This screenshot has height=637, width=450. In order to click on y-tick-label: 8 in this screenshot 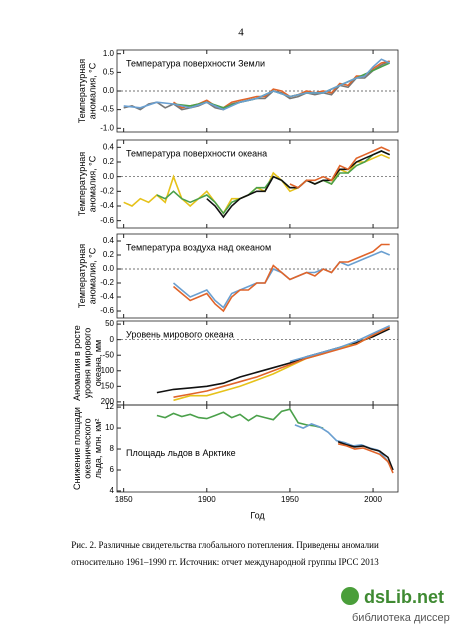, I will do `click(112, 448)`.